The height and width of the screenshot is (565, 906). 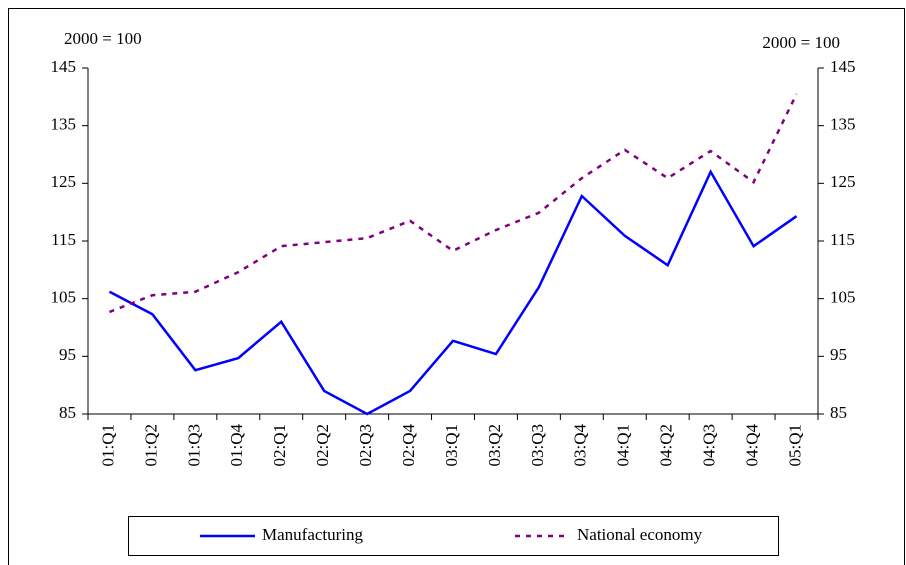 What do you see at coordinates (640, 534) in the screenshot?
I see `legend-label: National economy` at bounding box center [640, 534].